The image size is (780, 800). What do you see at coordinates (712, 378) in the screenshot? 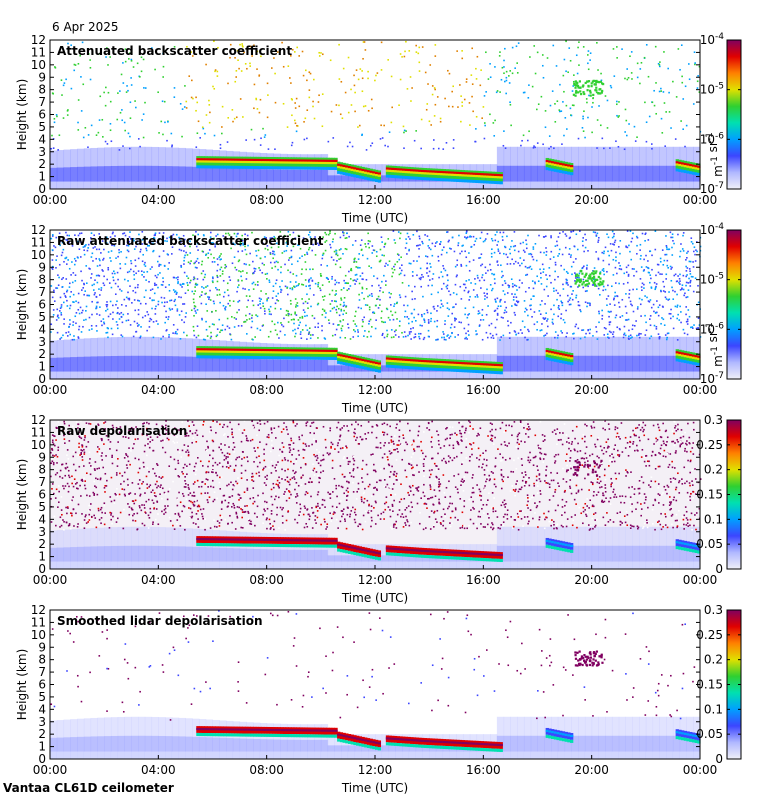
I see `colorbar-tick-label: 10⁻⁷` at bounding box center [712, 378].